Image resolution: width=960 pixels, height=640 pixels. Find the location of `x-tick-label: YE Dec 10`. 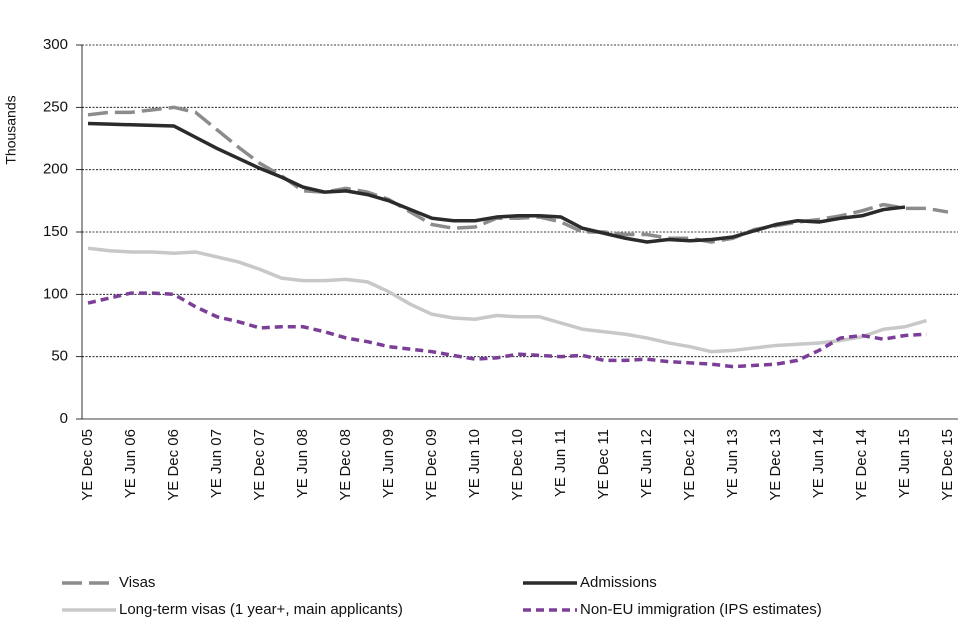

x-tick-label: YE Dec 10 is located at coordinates (517, 465).